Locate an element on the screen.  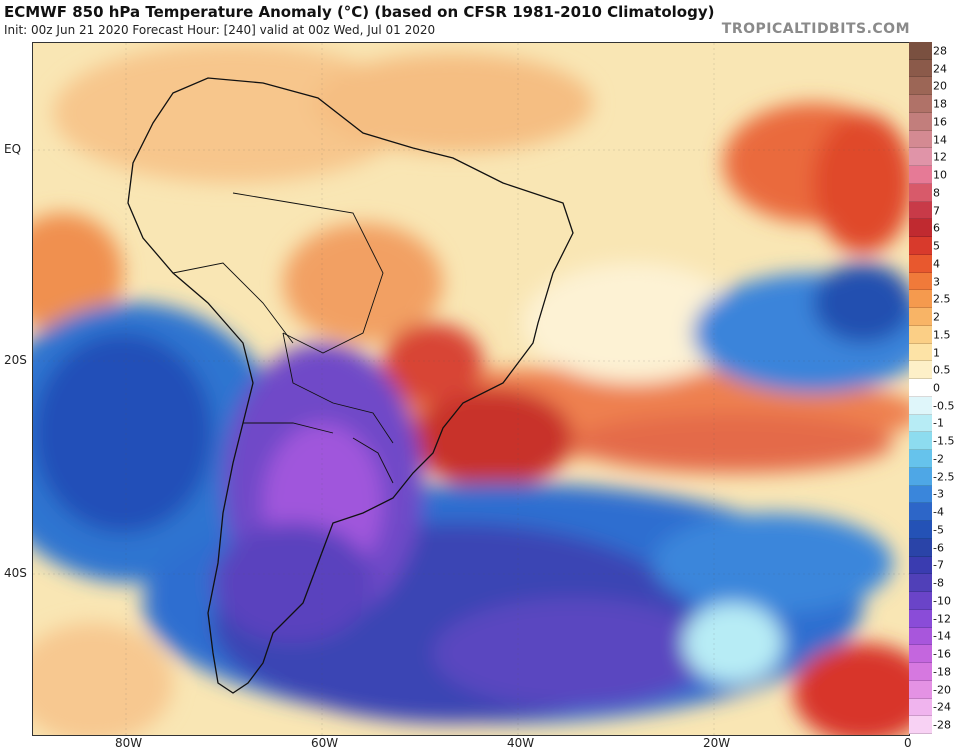
colorbar-label: 3 is located at coordinates (936, 282).